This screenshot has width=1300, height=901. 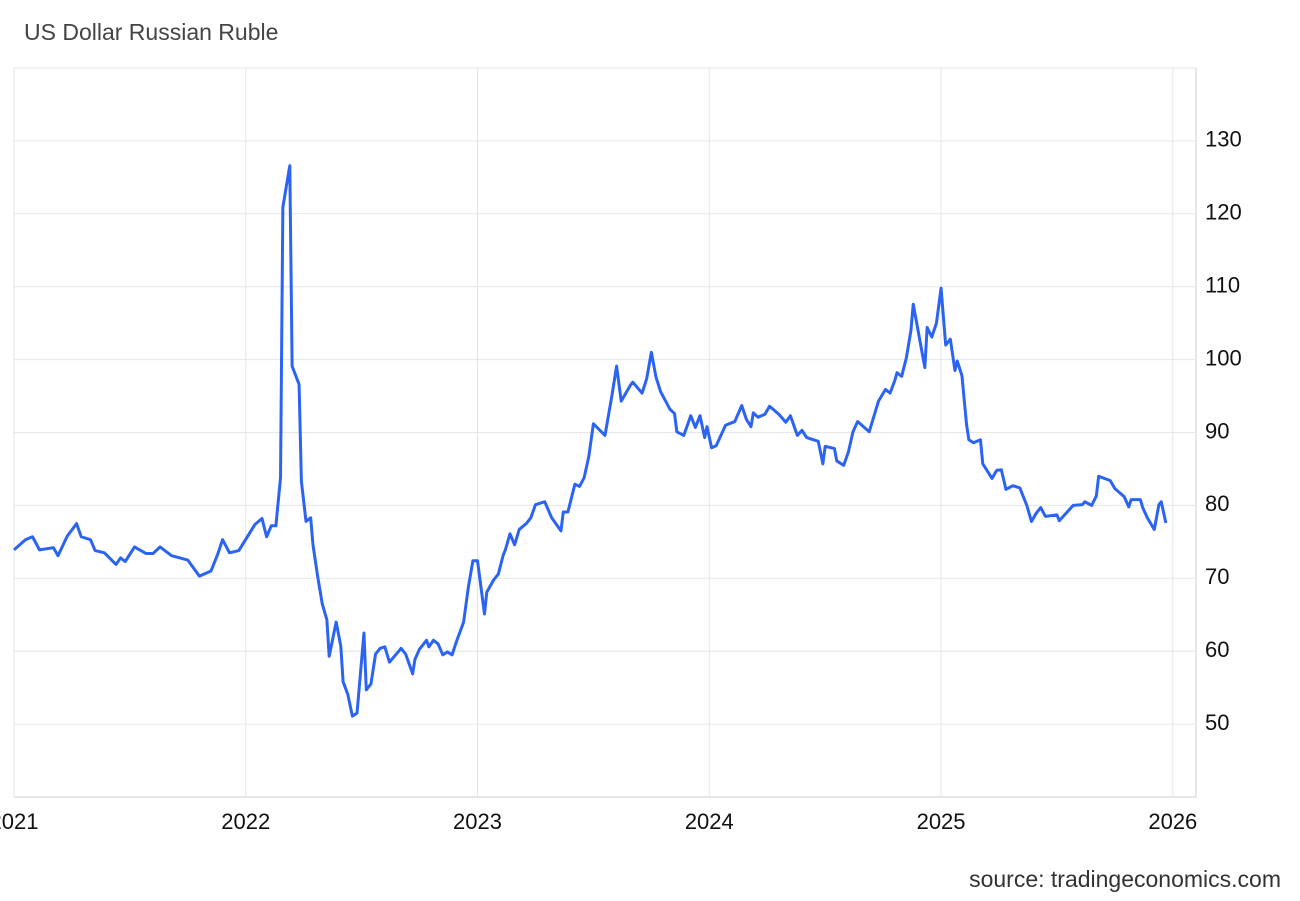 What do you see at coordinates (1223, 357) in the screenshot?
I see `y-tick-label: 100` at bounding box center [1223, 357].